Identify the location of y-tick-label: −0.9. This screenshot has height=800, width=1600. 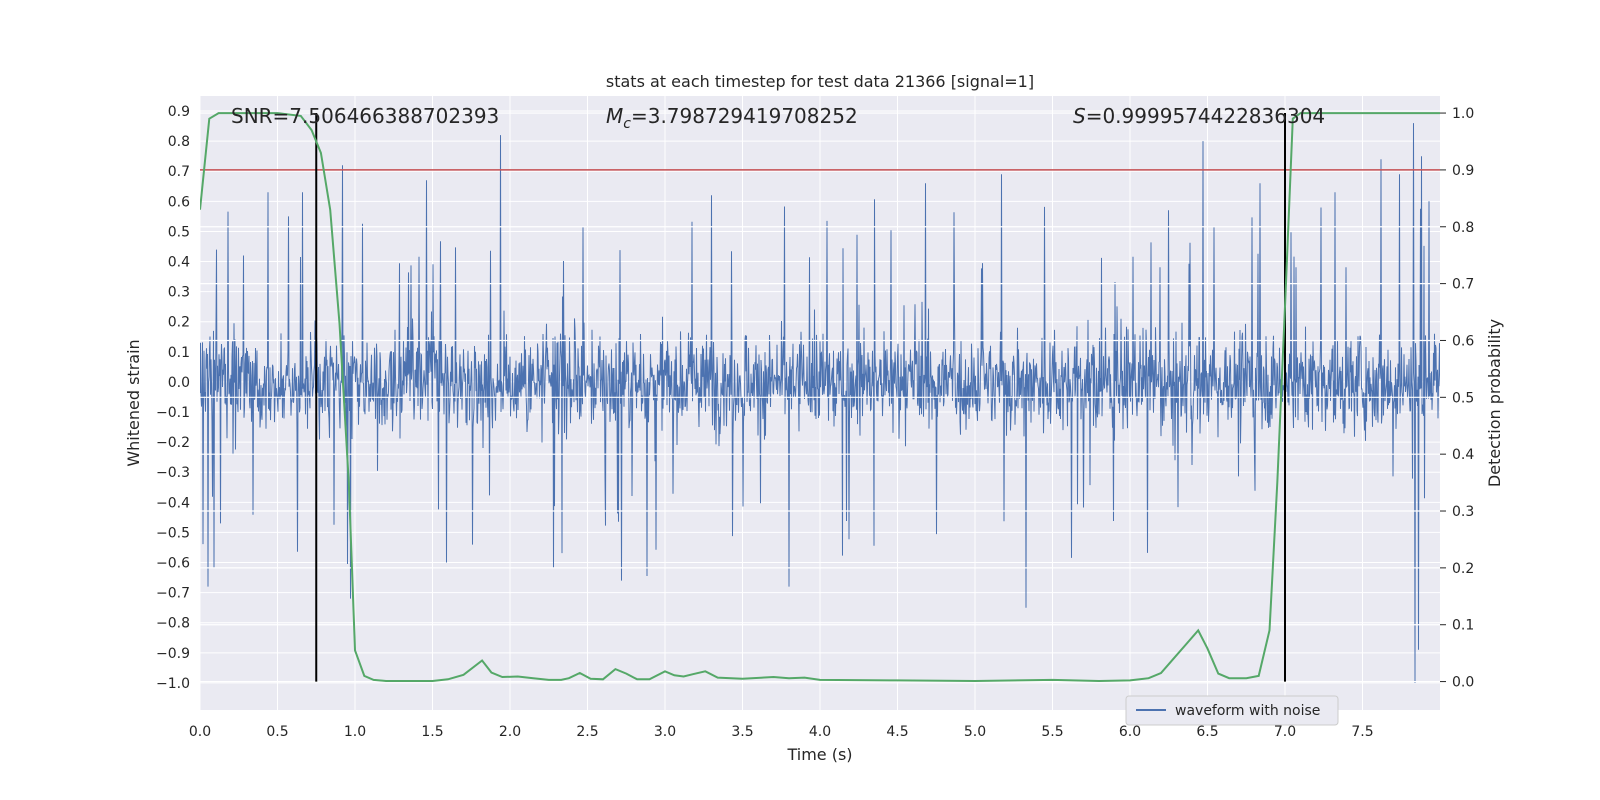
(173, 654).